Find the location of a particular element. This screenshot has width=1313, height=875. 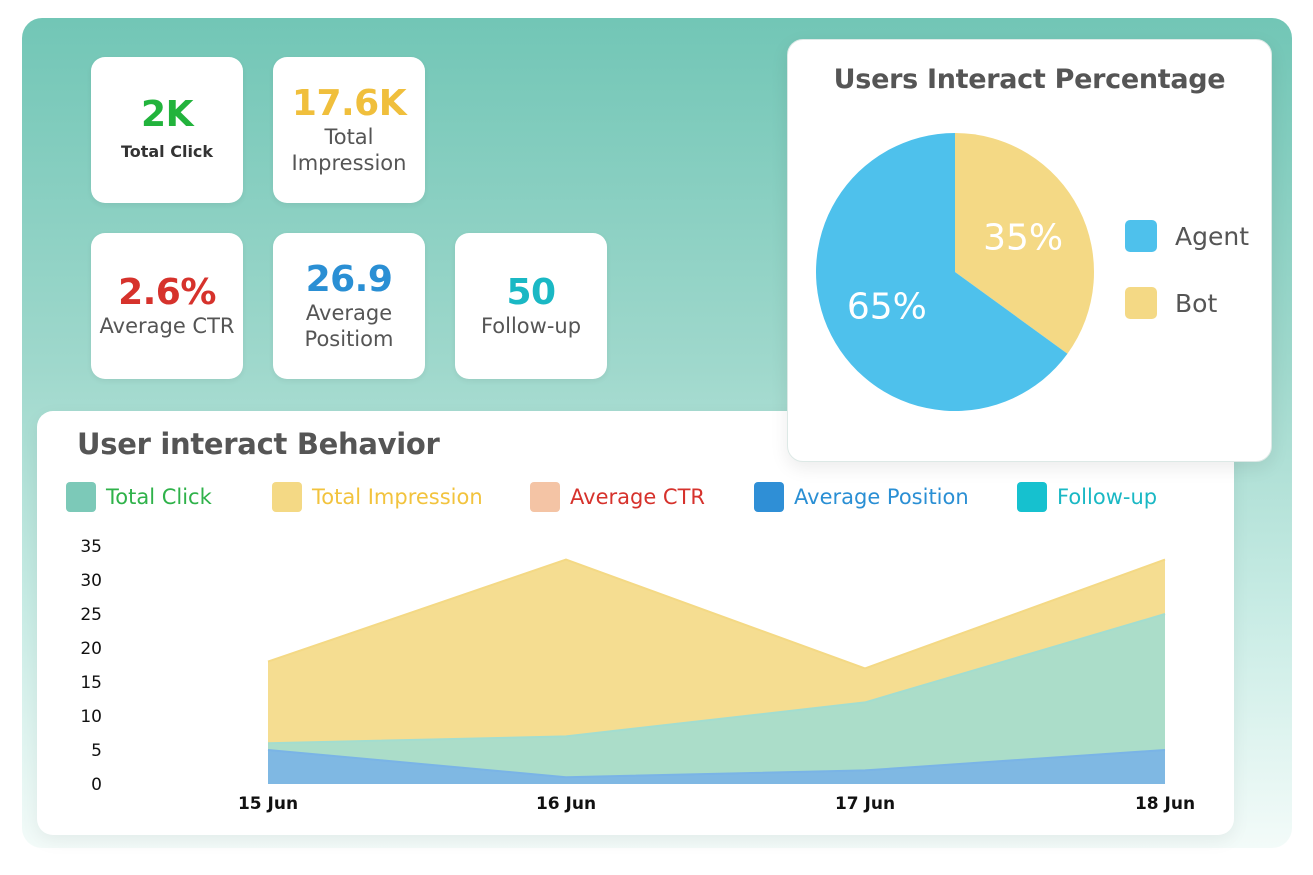

pie-legend-agent: Agent is located at coordinates (1187, 236).